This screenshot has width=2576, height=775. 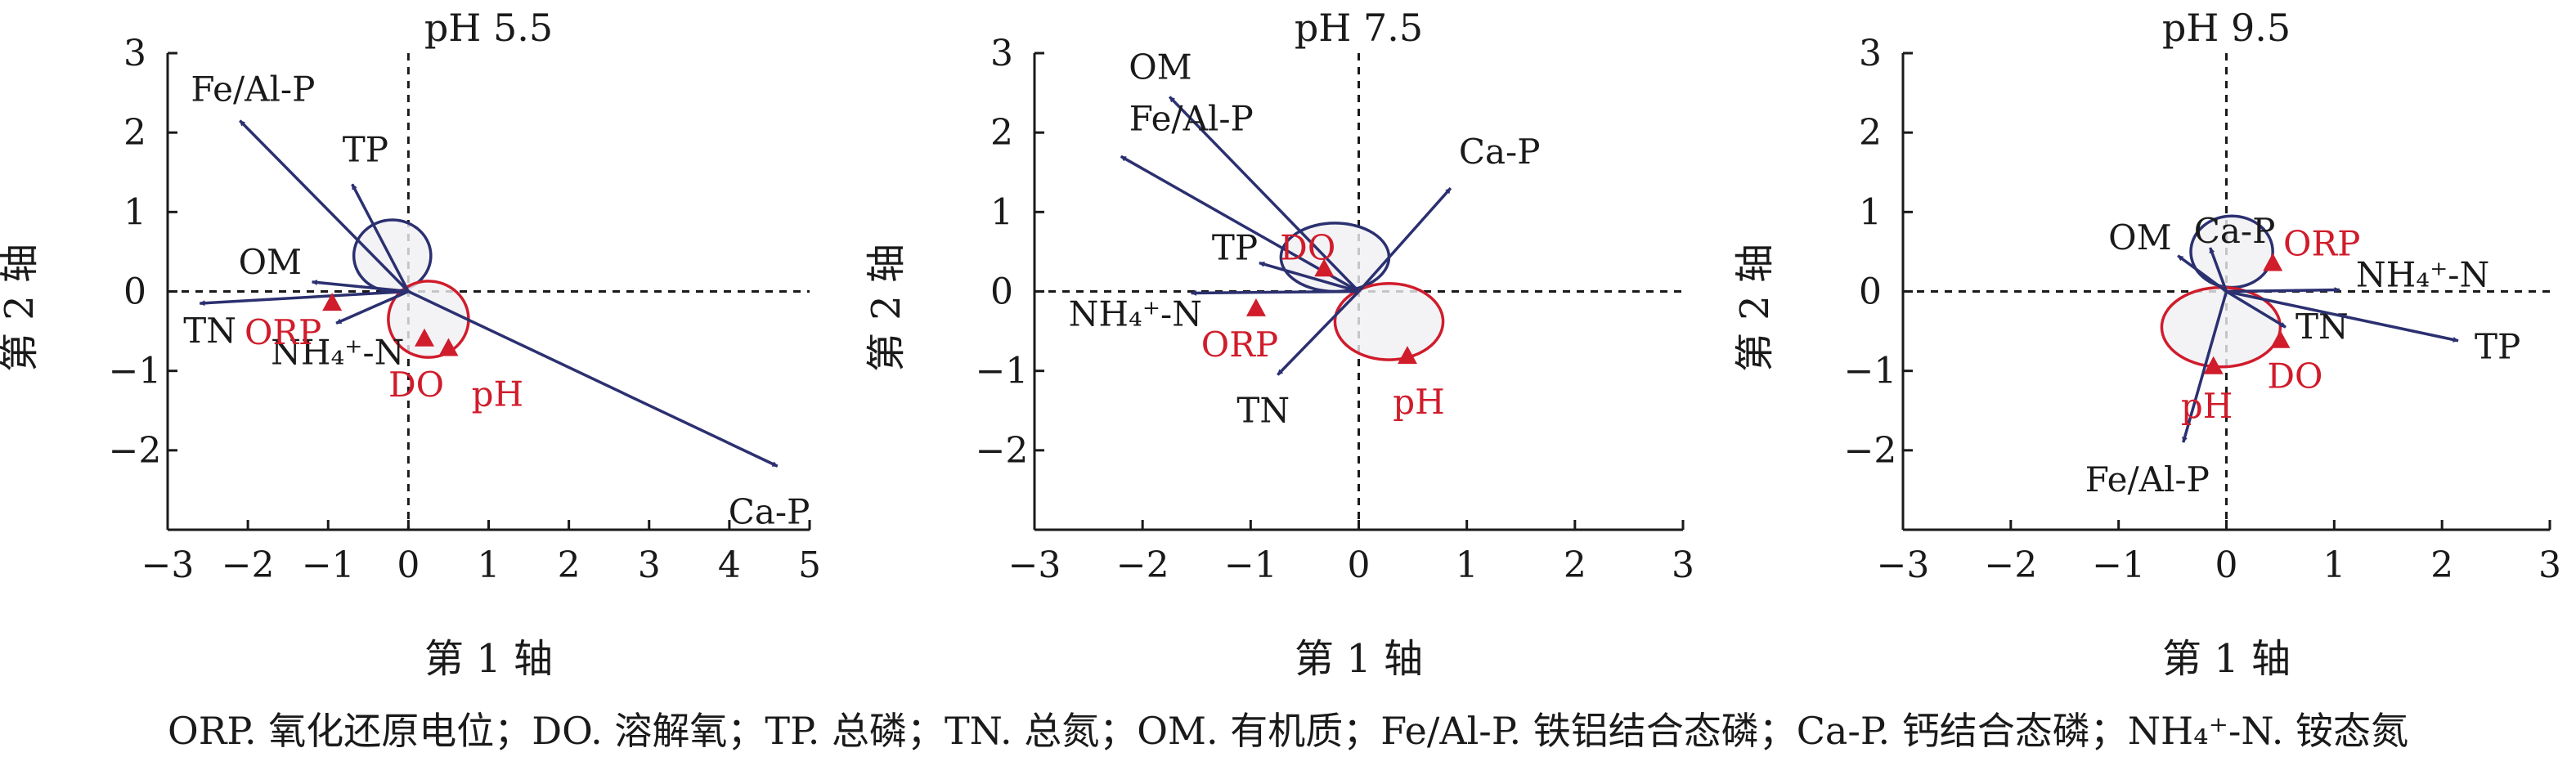 What do you see at coordinates (810, 565) in the screenshot?
I see `x-tick-label: 5` at bounding box center [810, 565].